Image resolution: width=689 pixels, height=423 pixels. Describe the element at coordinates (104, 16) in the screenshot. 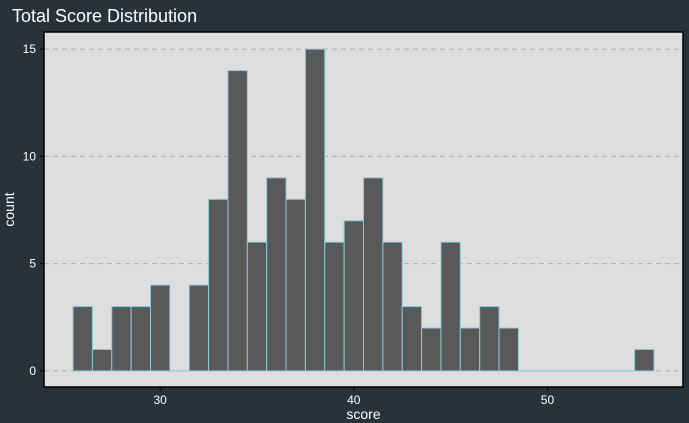

I see `chart-title: Total Score Distribution` at that location.